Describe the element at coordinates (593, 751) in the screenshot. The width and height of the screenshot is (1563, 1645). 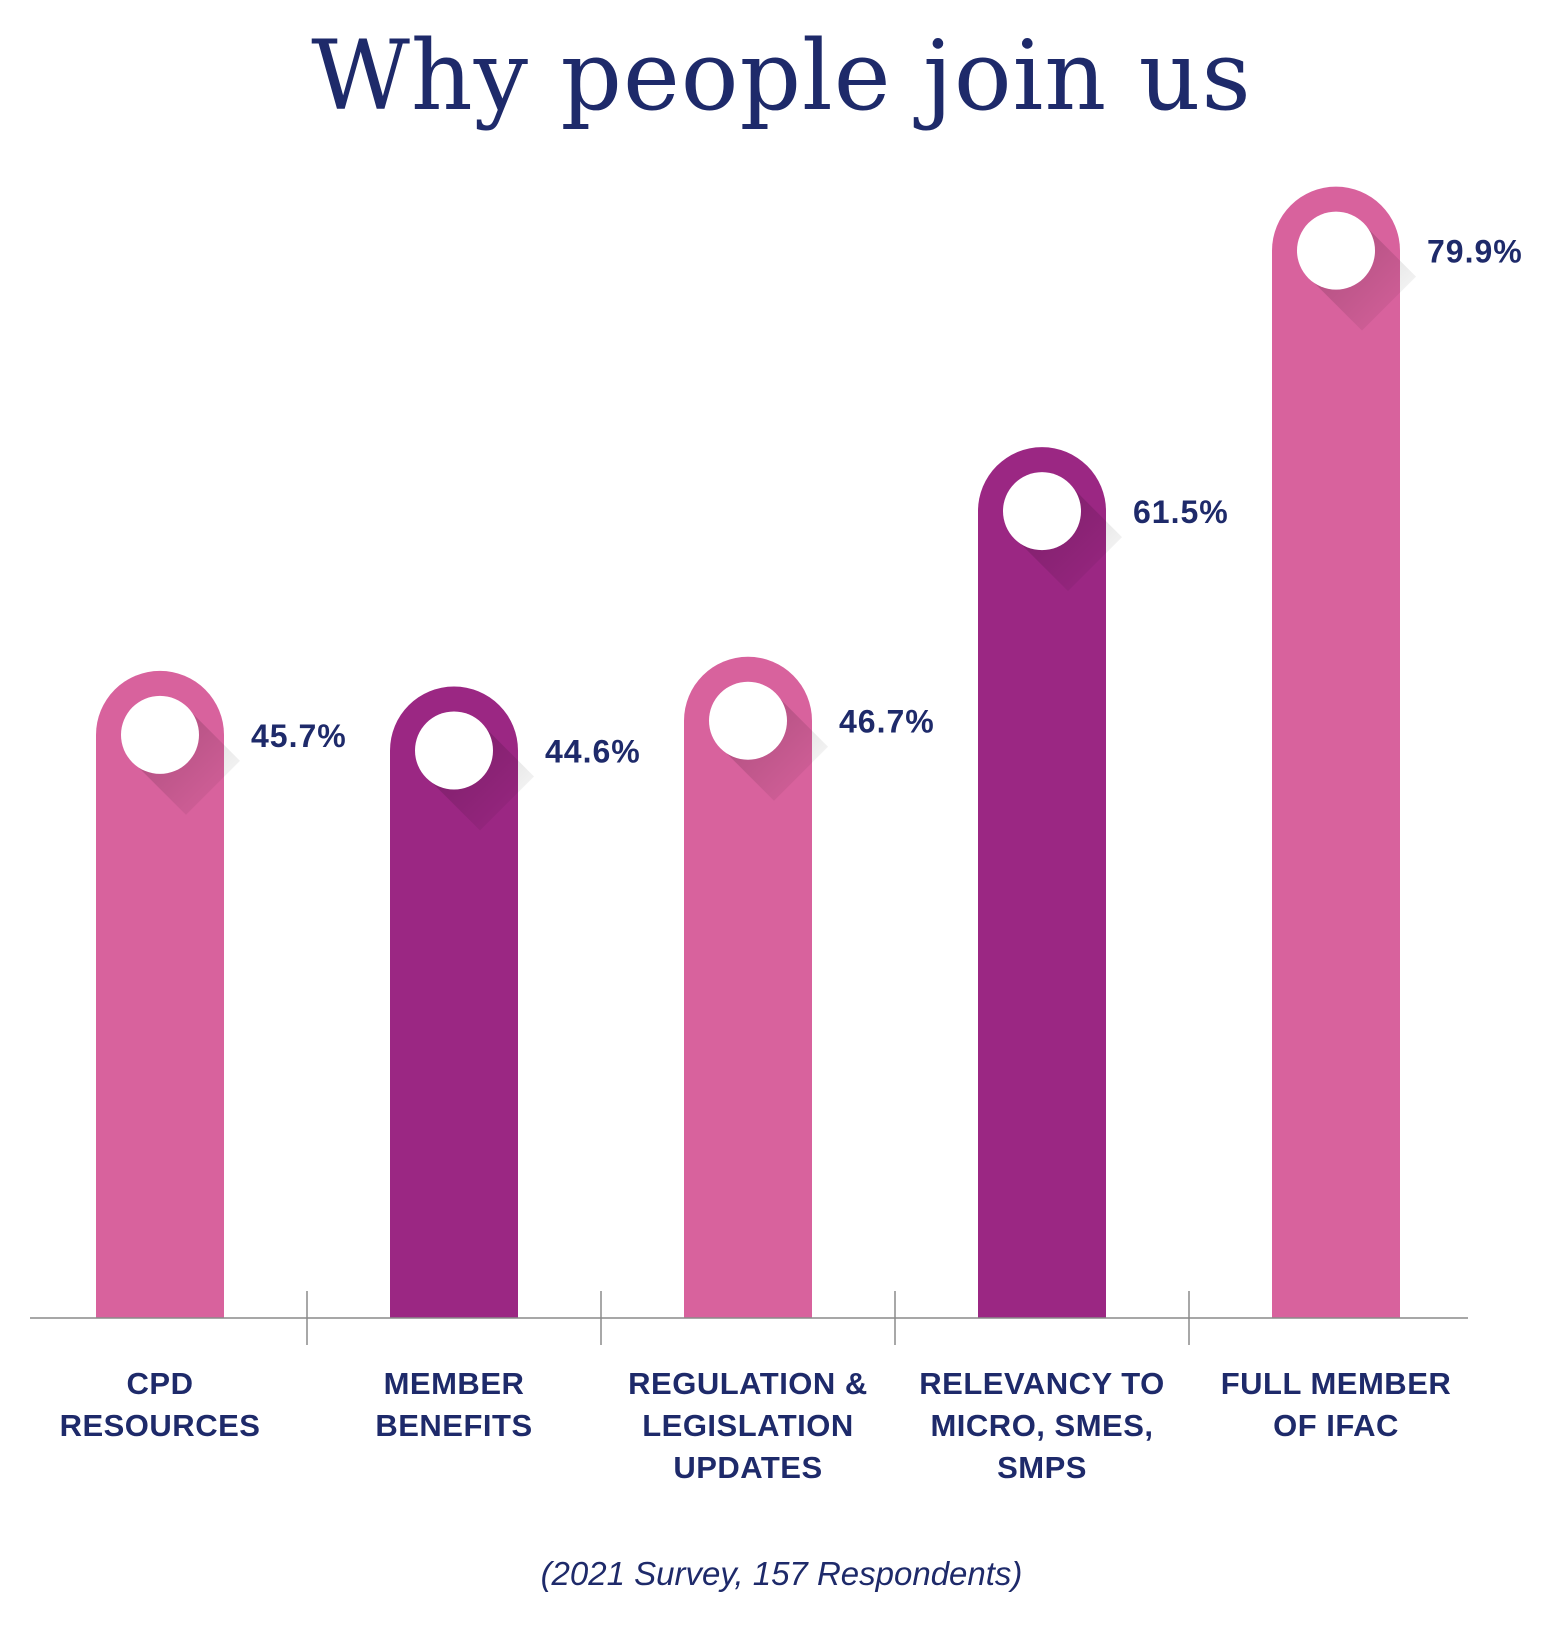
I see `data-label: 44.6%` at that location.